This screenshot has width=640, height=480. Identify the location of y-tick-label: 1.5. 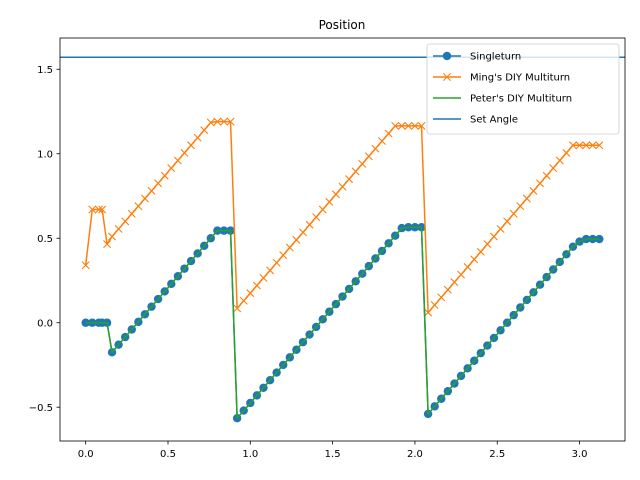
(45, 70).